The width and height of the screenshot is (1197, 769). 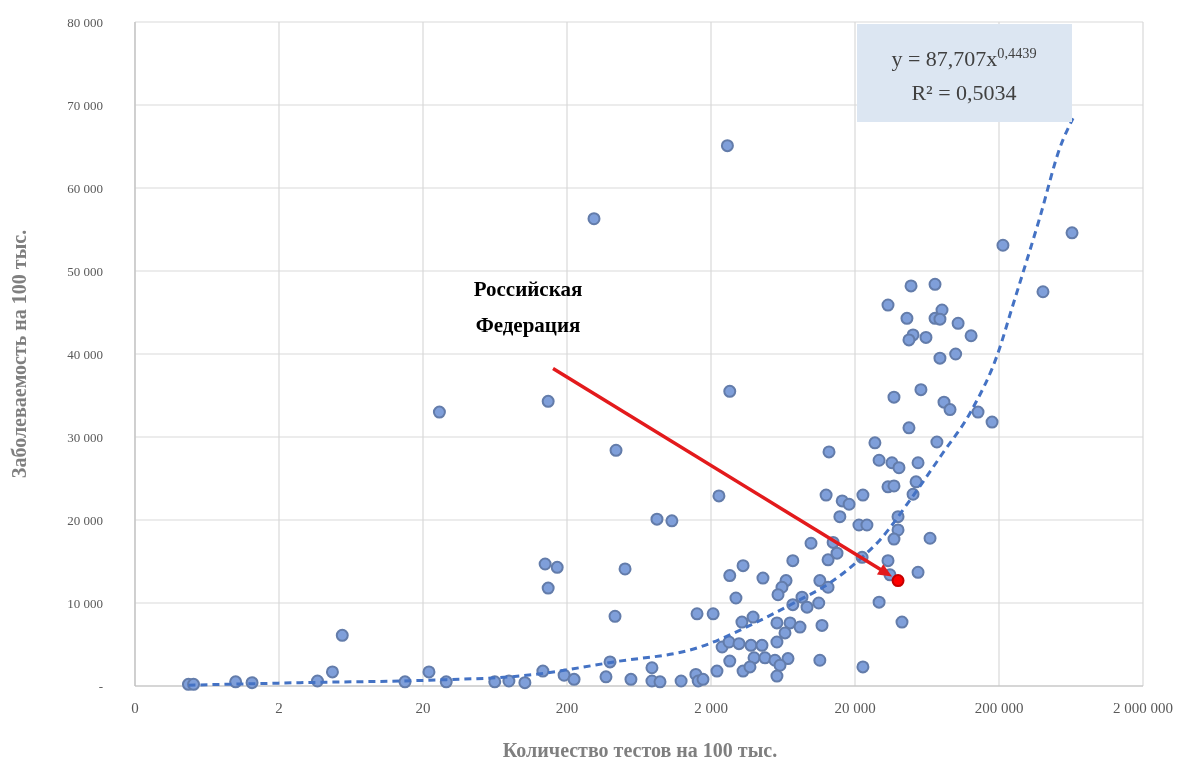 I want to click on annotation: R² = 0,5034, so click(x=964, y=92).